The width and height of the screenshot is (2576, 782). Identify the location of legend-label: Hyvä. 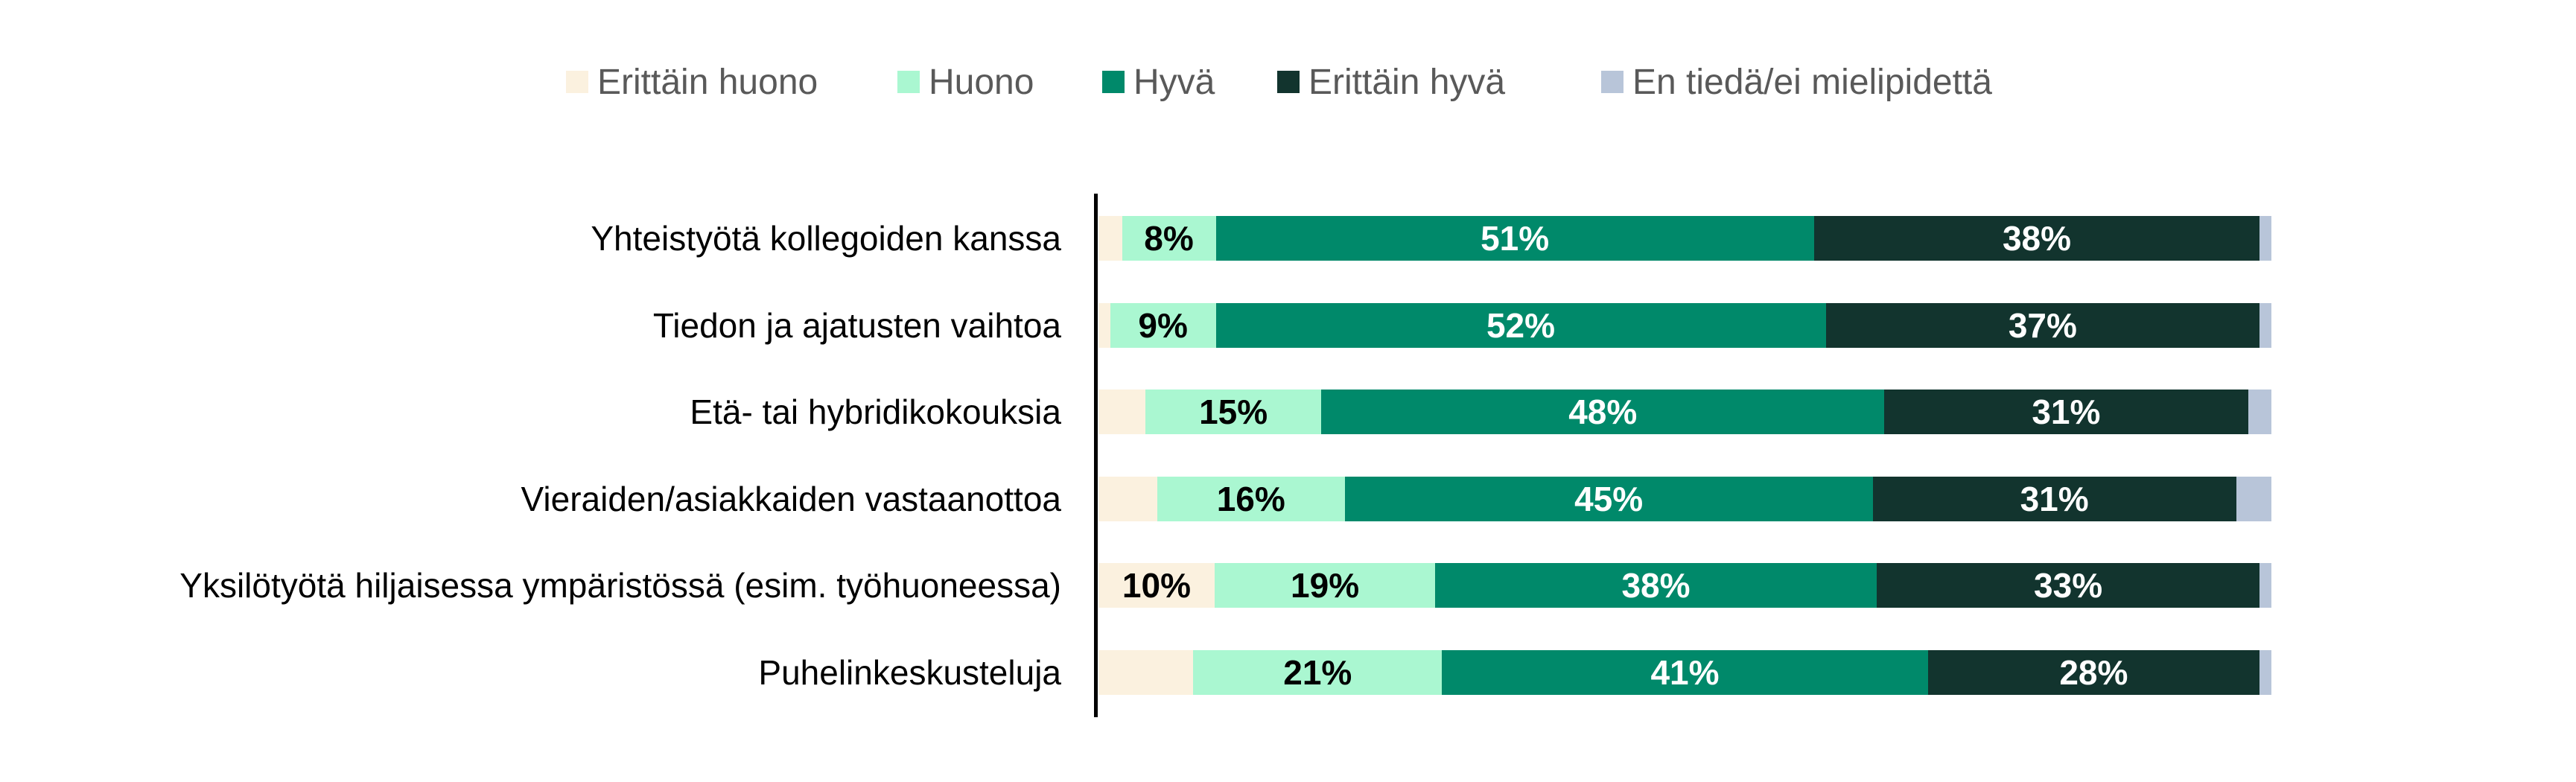
(1174, 82).